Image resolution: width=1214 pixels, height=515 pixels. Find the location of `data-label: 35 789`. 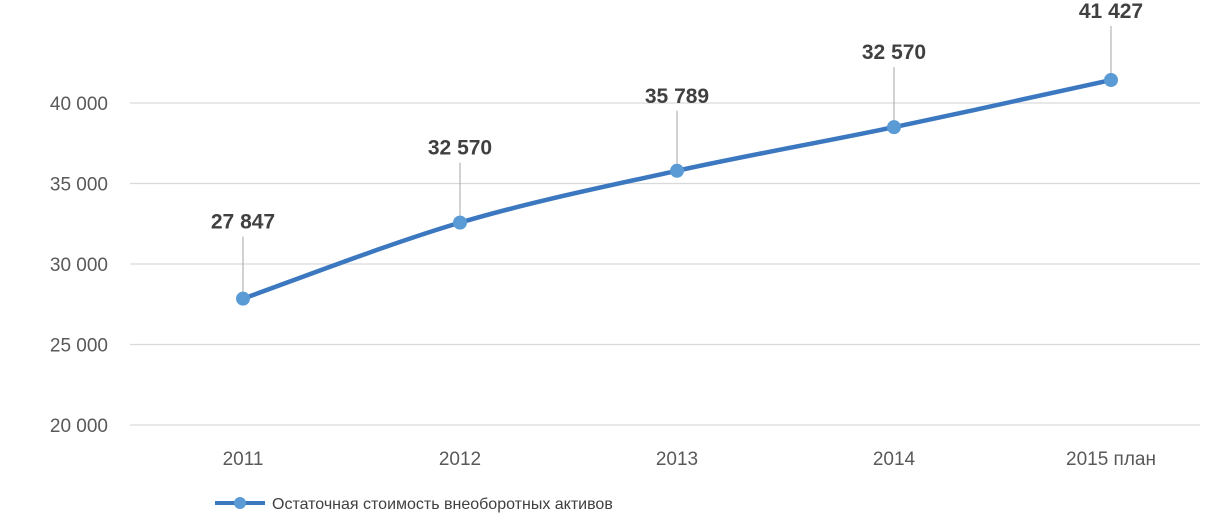

data-label: 35 789 is located at coordinates (677, 96).